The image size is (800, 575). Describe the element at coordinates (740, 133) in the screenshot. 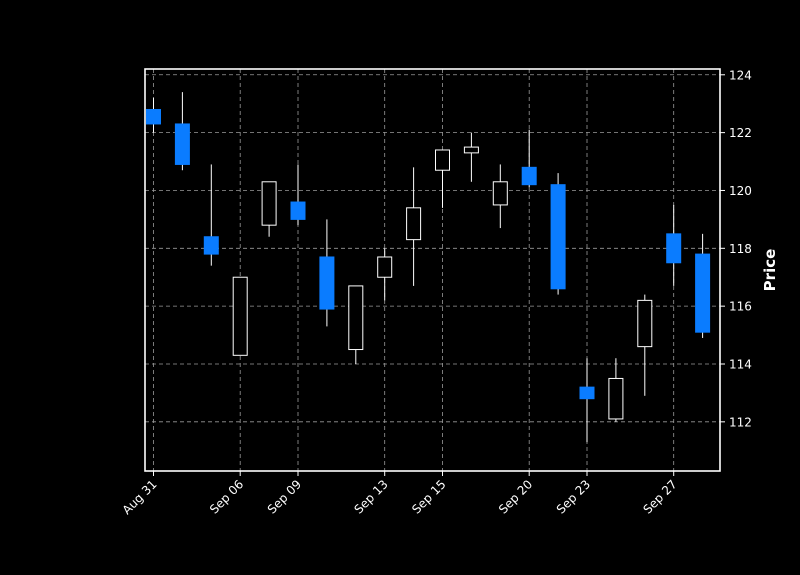

I see `y-tick-label: 122` at that location.